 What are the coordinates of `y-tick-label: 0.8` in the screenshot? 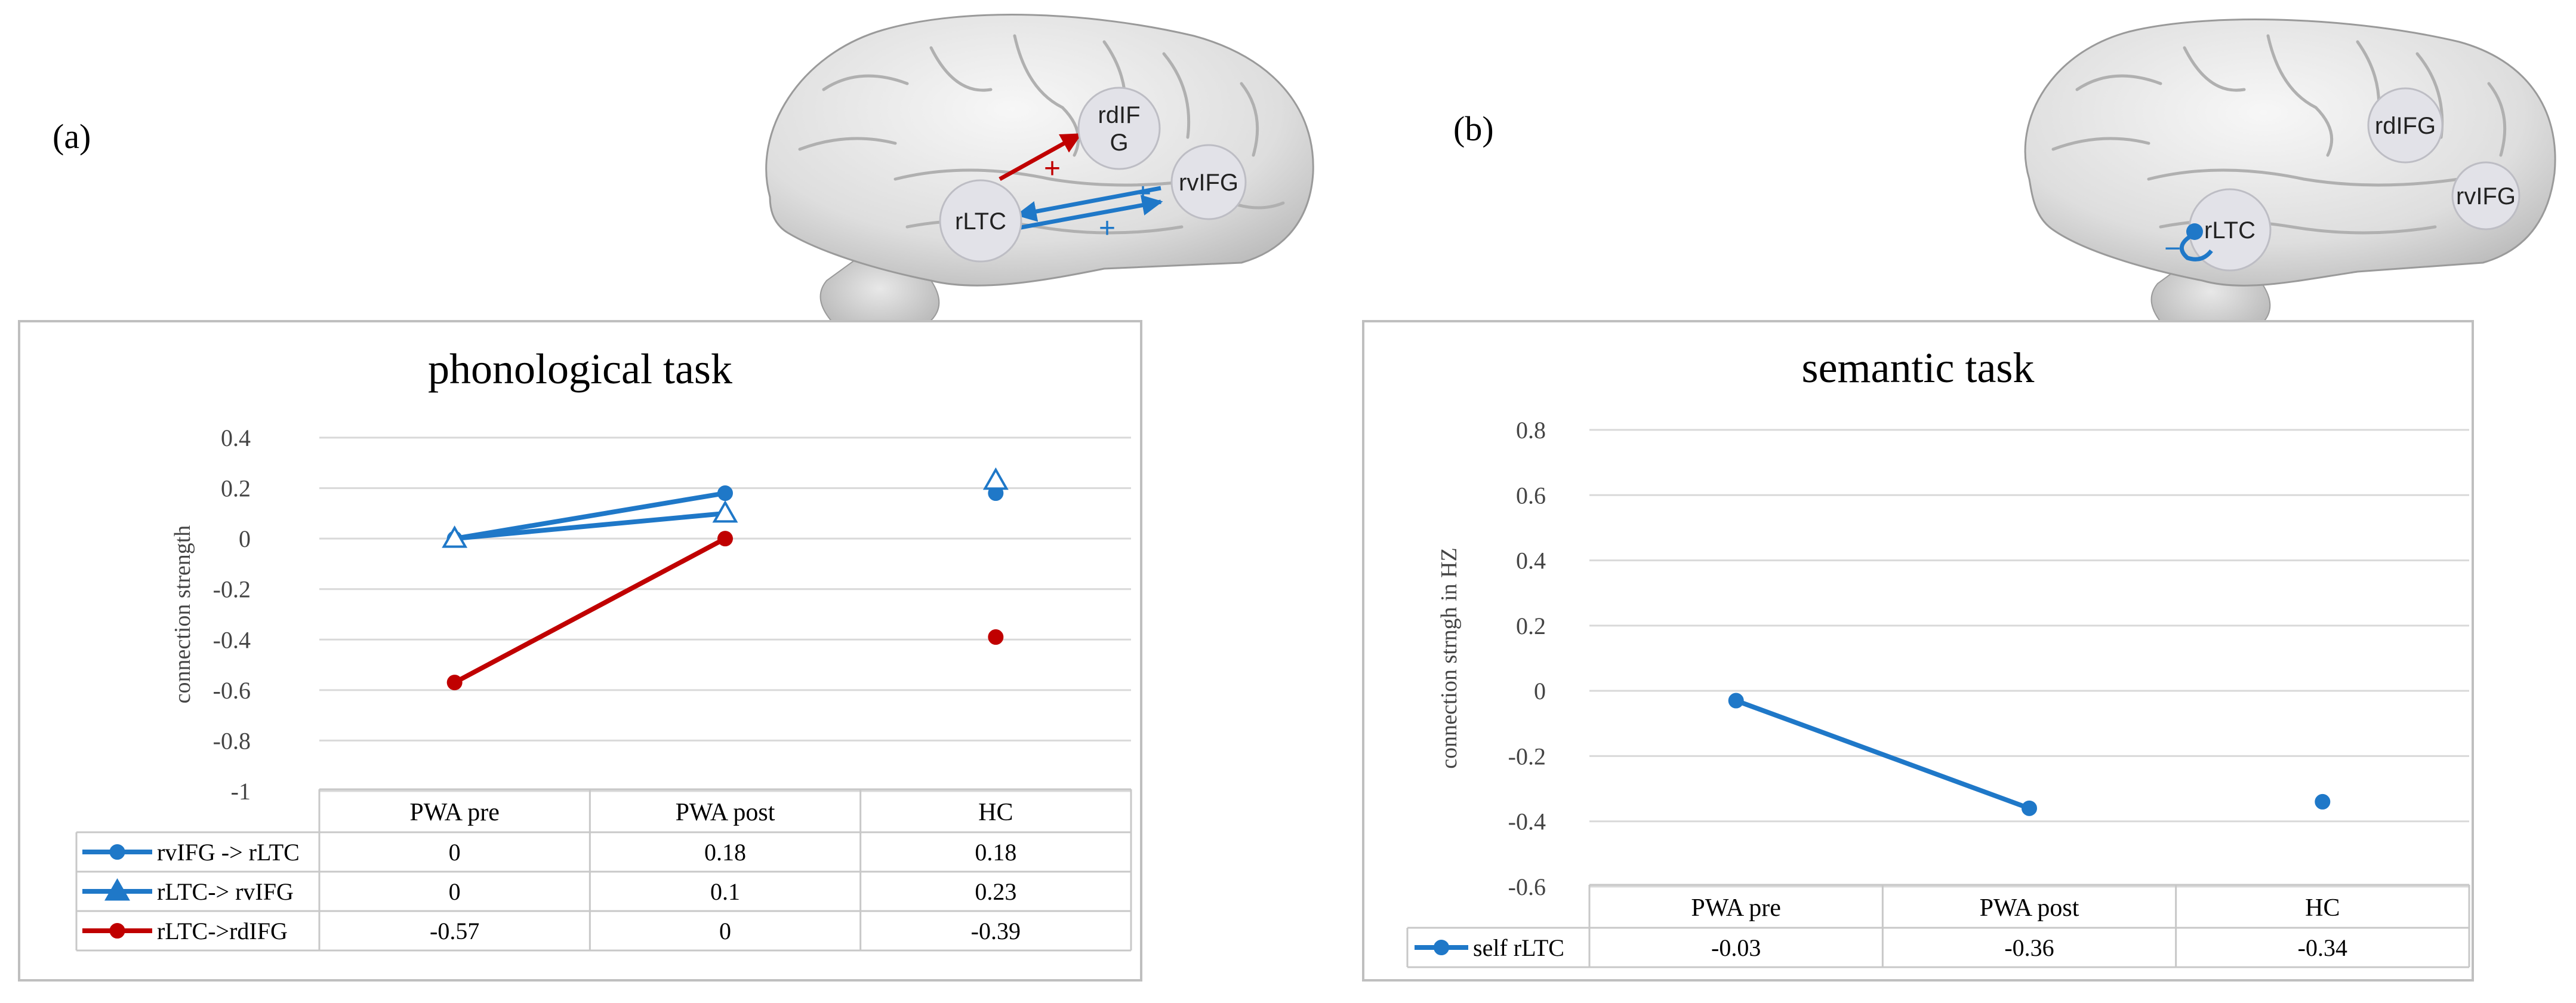 It's located at (1531, 430).